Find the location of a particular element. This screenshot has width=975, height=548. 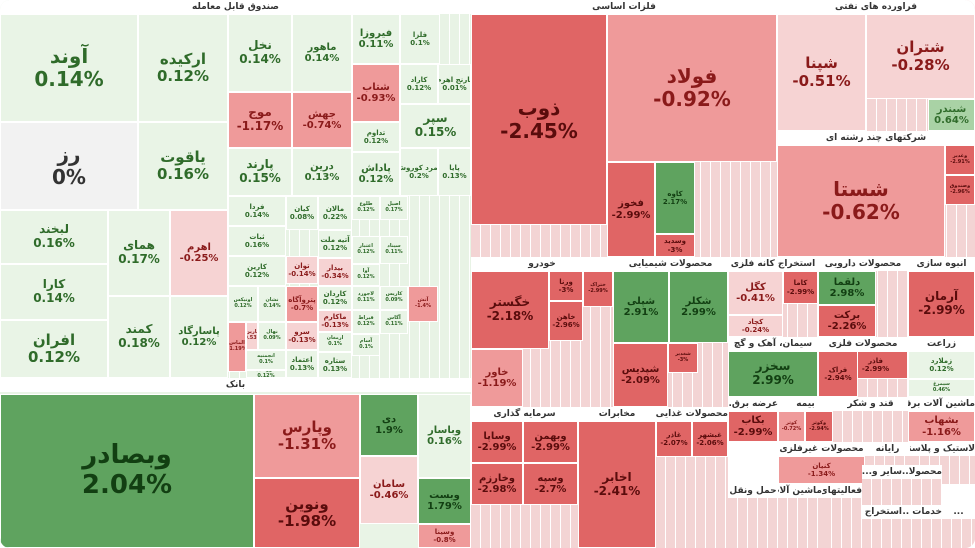

stock-tile: غاذر -2.07% is located at coordinates (674, 439).